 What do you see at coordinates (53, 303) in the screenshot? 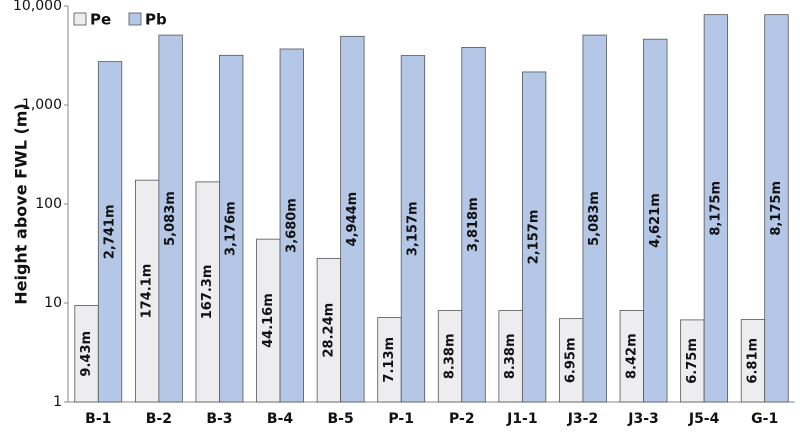
I see `y-tick-label: 10` at bounding box center [53, 303].